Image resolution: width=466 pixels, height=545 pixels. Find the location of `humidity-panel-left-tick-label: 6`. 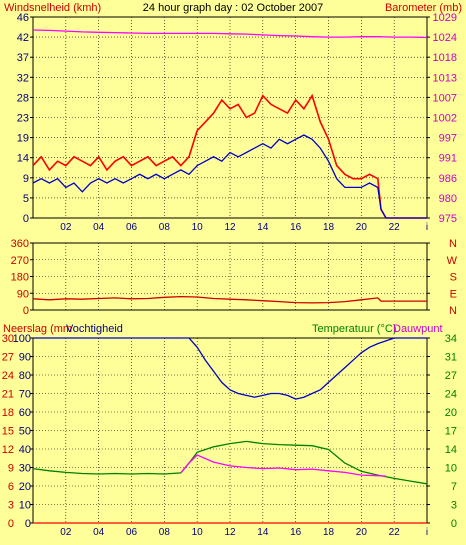

humidity-panel-left-tick-label: 6 is located at coordinates (11, 487).